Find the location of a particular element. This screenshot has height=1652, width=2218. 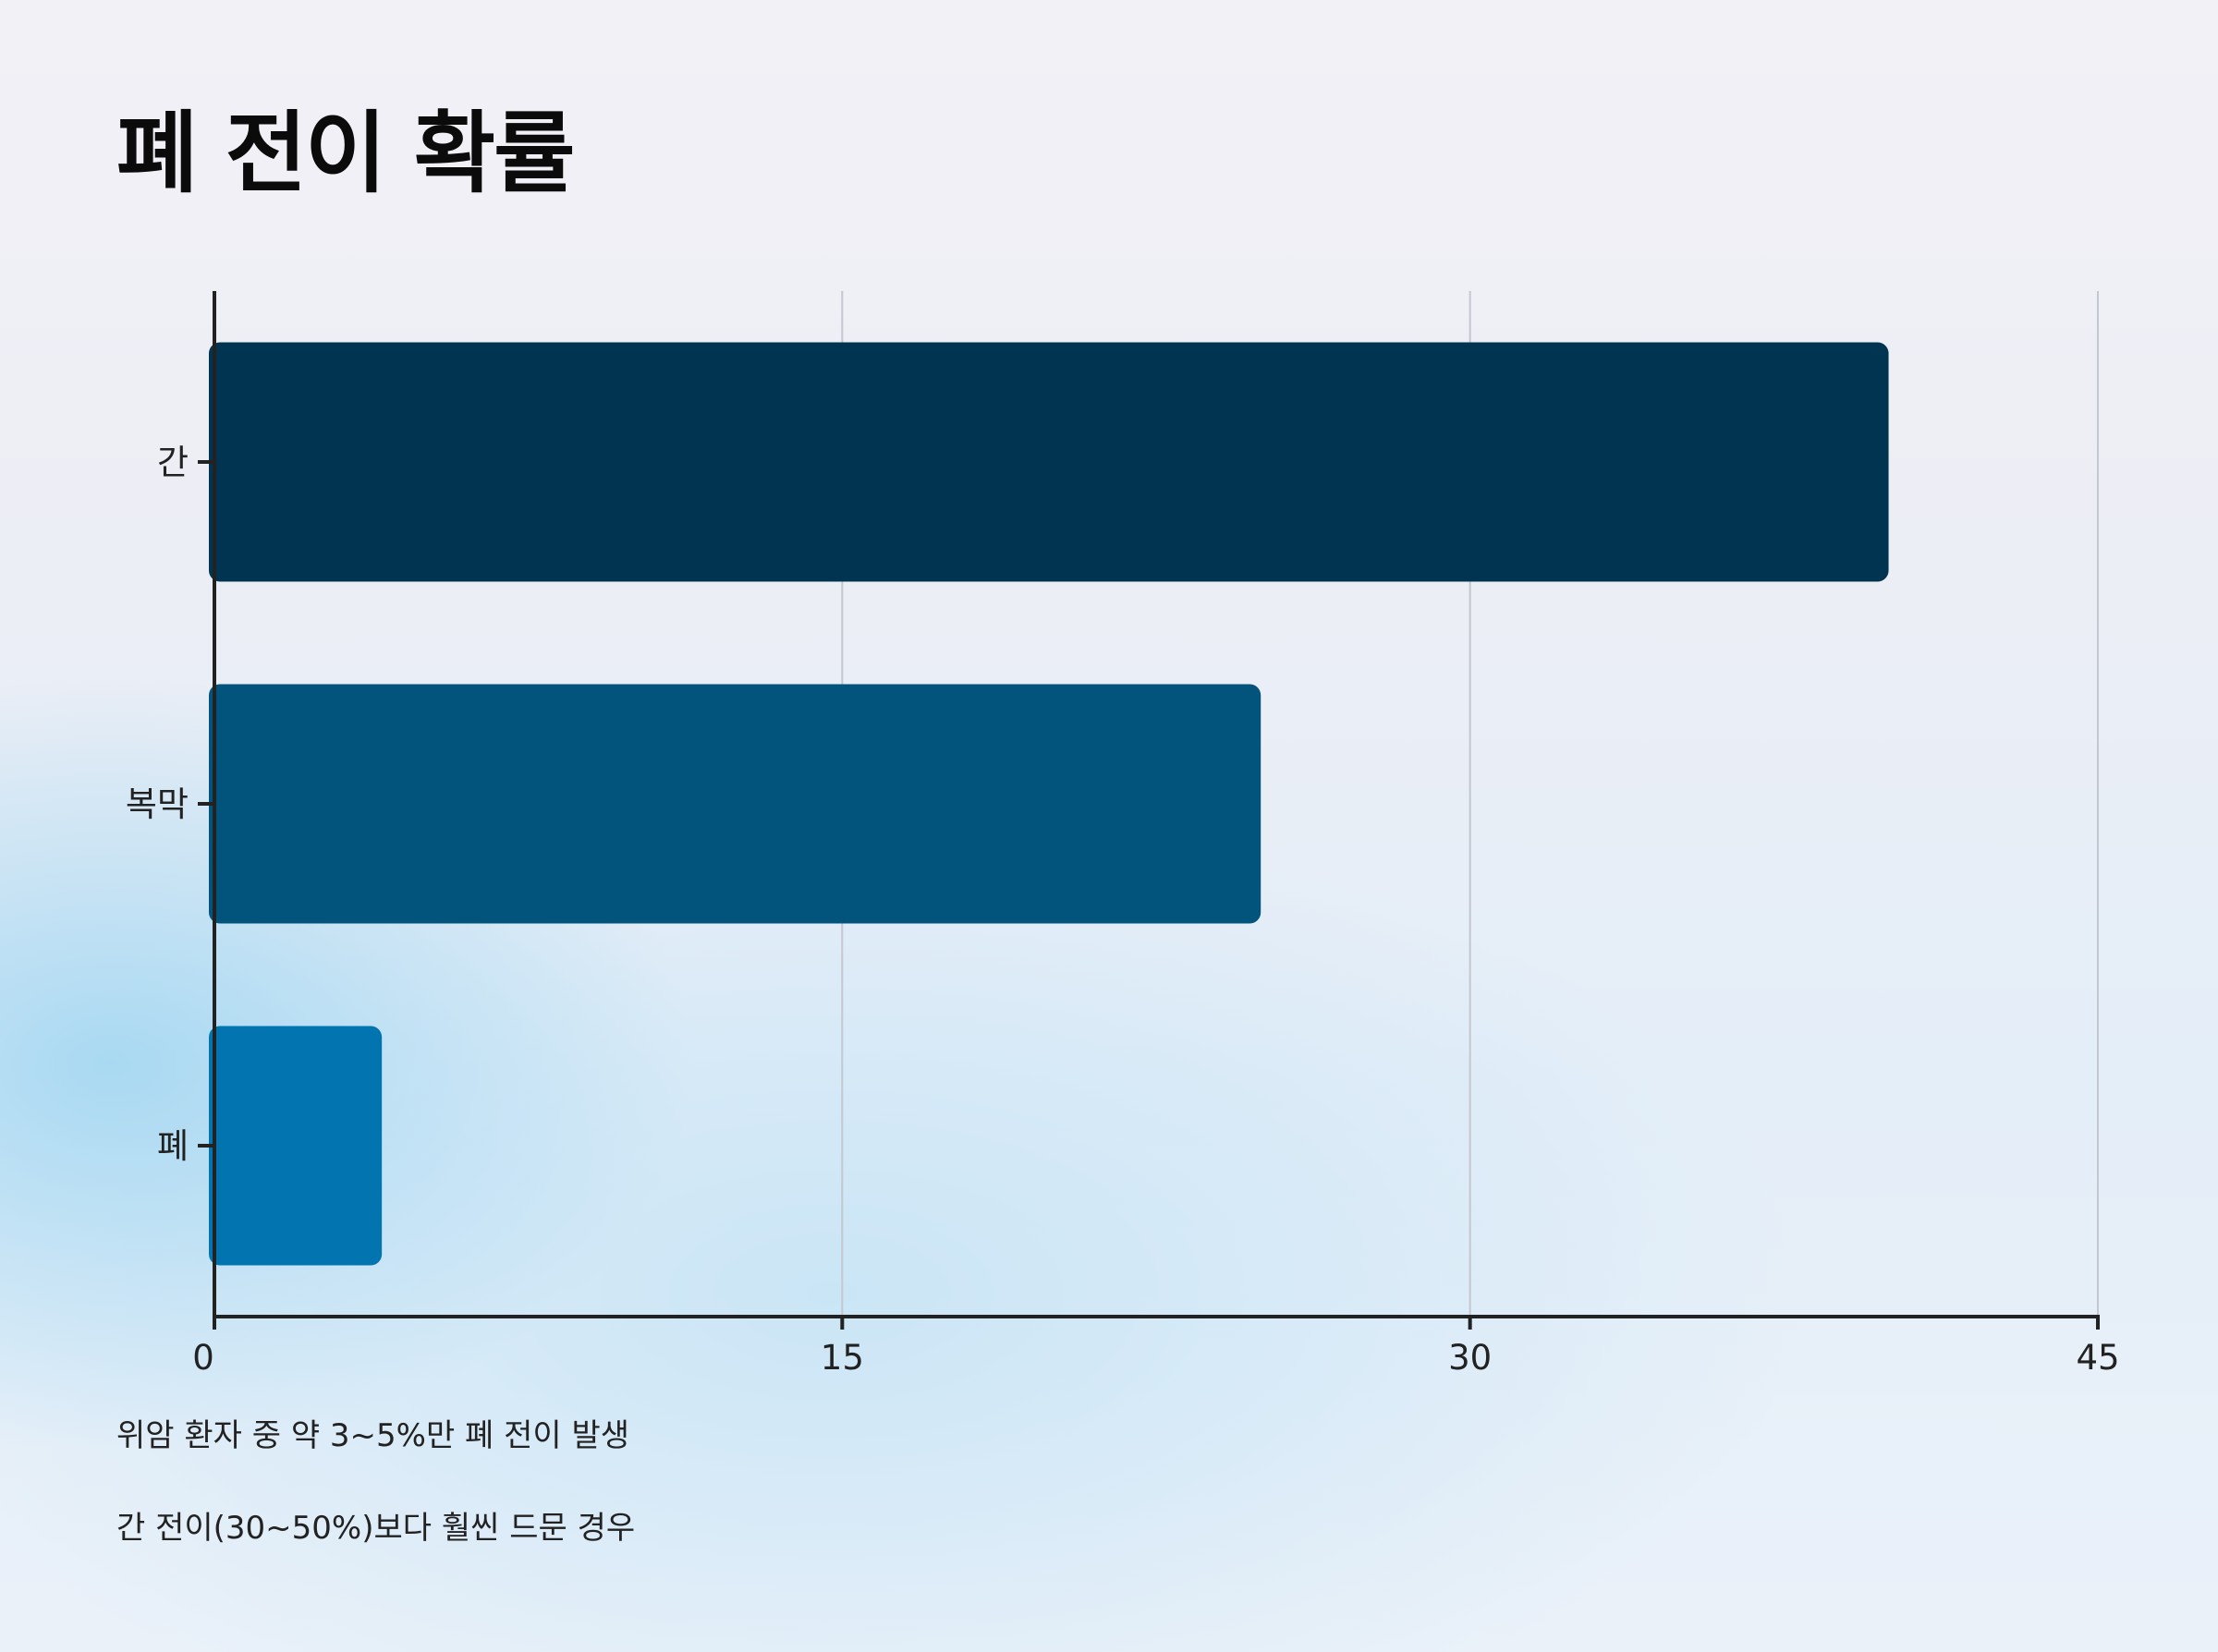

x-tick-label: 45 is located at coordinates (2097, 1358).